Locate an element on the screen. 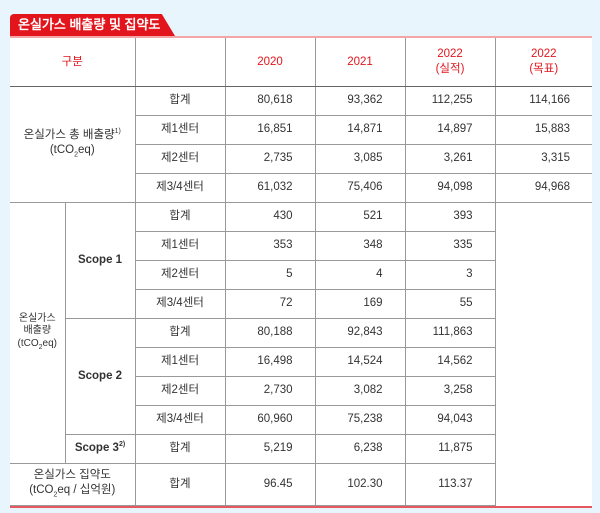 This screenshot has width=600, height=513. bottom-divider is located at coordinates (301, 507).